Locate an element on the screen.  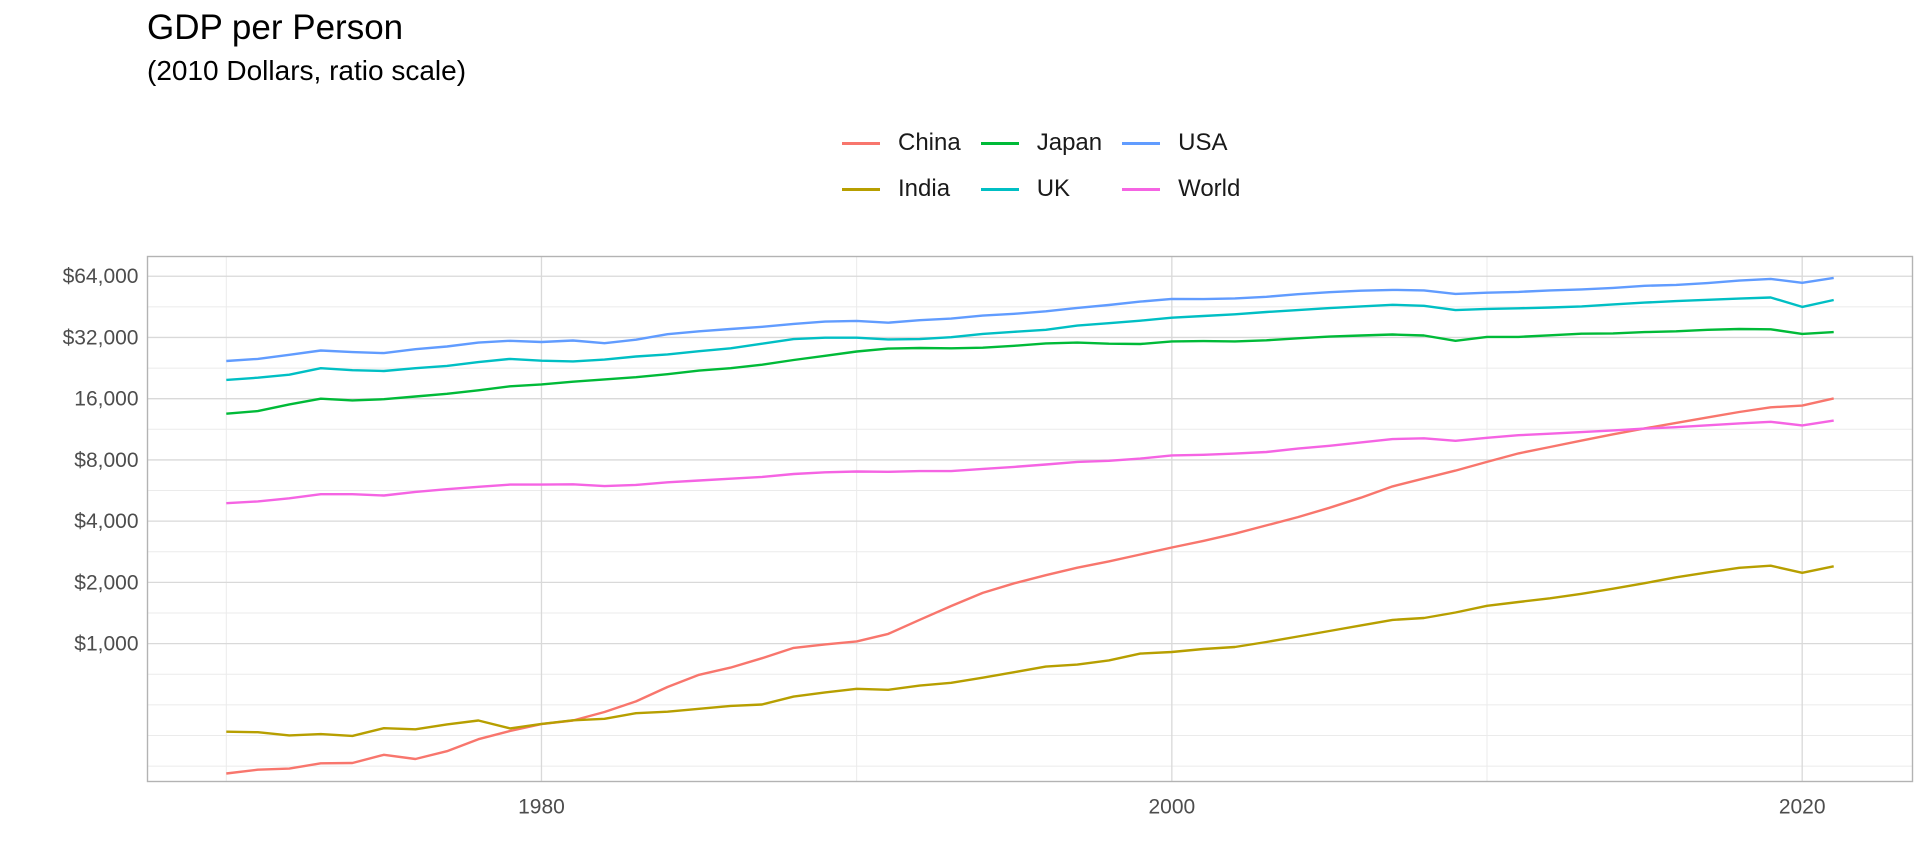
y-tick-label: $32,000 is located at coordinates (101, 337).